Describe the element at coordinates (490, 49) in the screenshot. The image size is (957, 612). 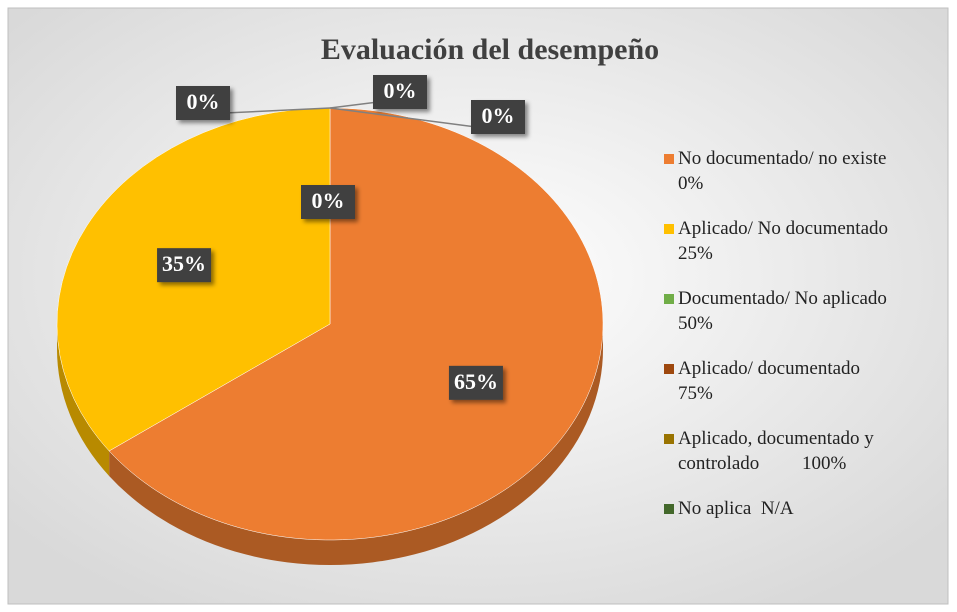
I see `chart-title: Evaluación del desempeño` at that location.